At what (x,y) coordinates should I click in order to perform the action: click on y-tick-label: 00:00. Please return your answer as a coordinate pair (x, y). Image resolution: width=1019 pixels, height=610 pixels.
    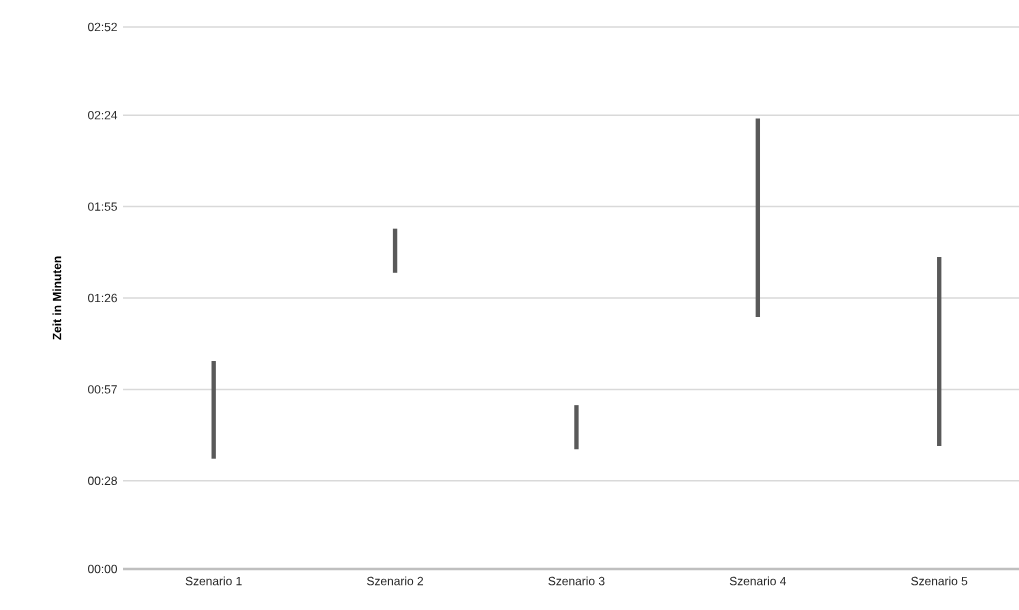
    Looking at the image, I should click on (103, 569).